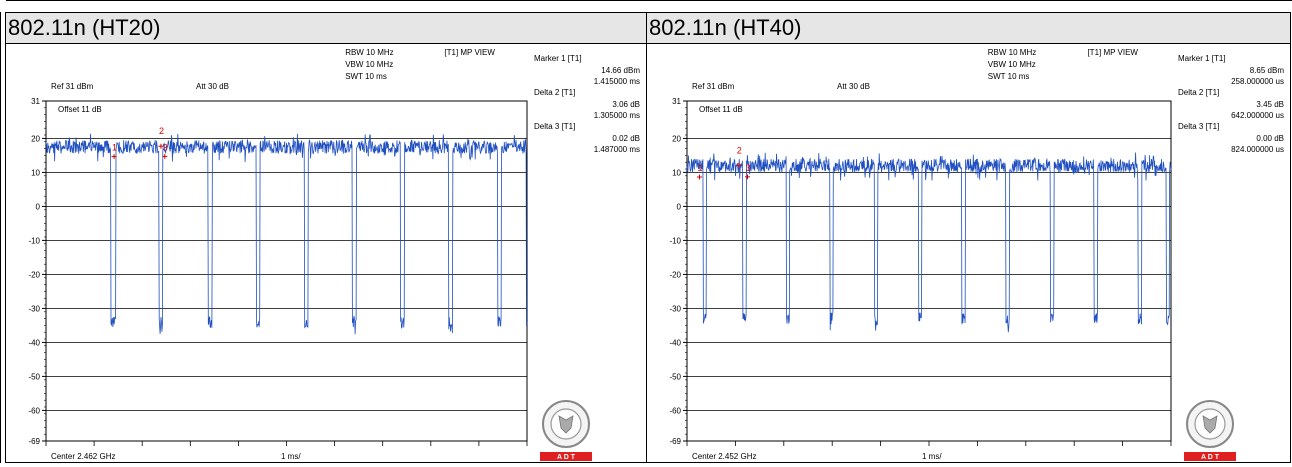 This screenshot has height=467, width=1292. What do you see at coordinates (3, 6) in the screenshot?
I see `top-gap` at bounding box center [3, 6].